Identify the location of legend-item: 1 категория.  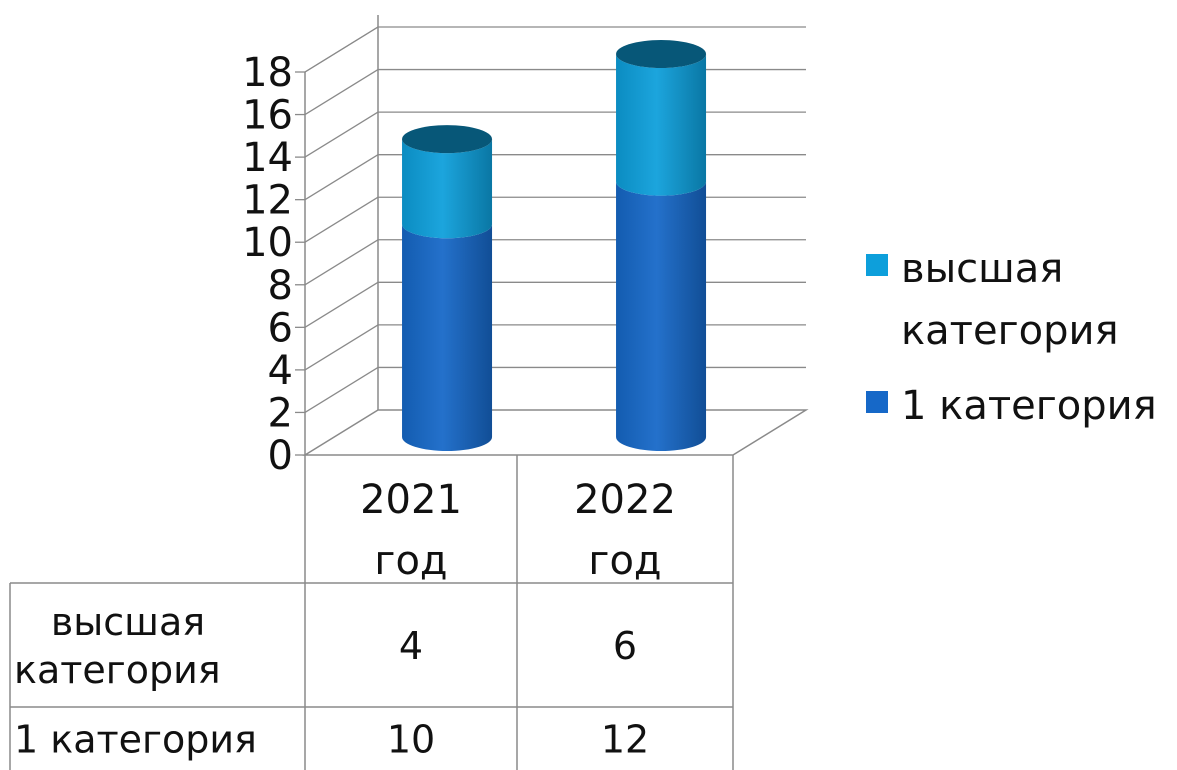
(1011, 406).